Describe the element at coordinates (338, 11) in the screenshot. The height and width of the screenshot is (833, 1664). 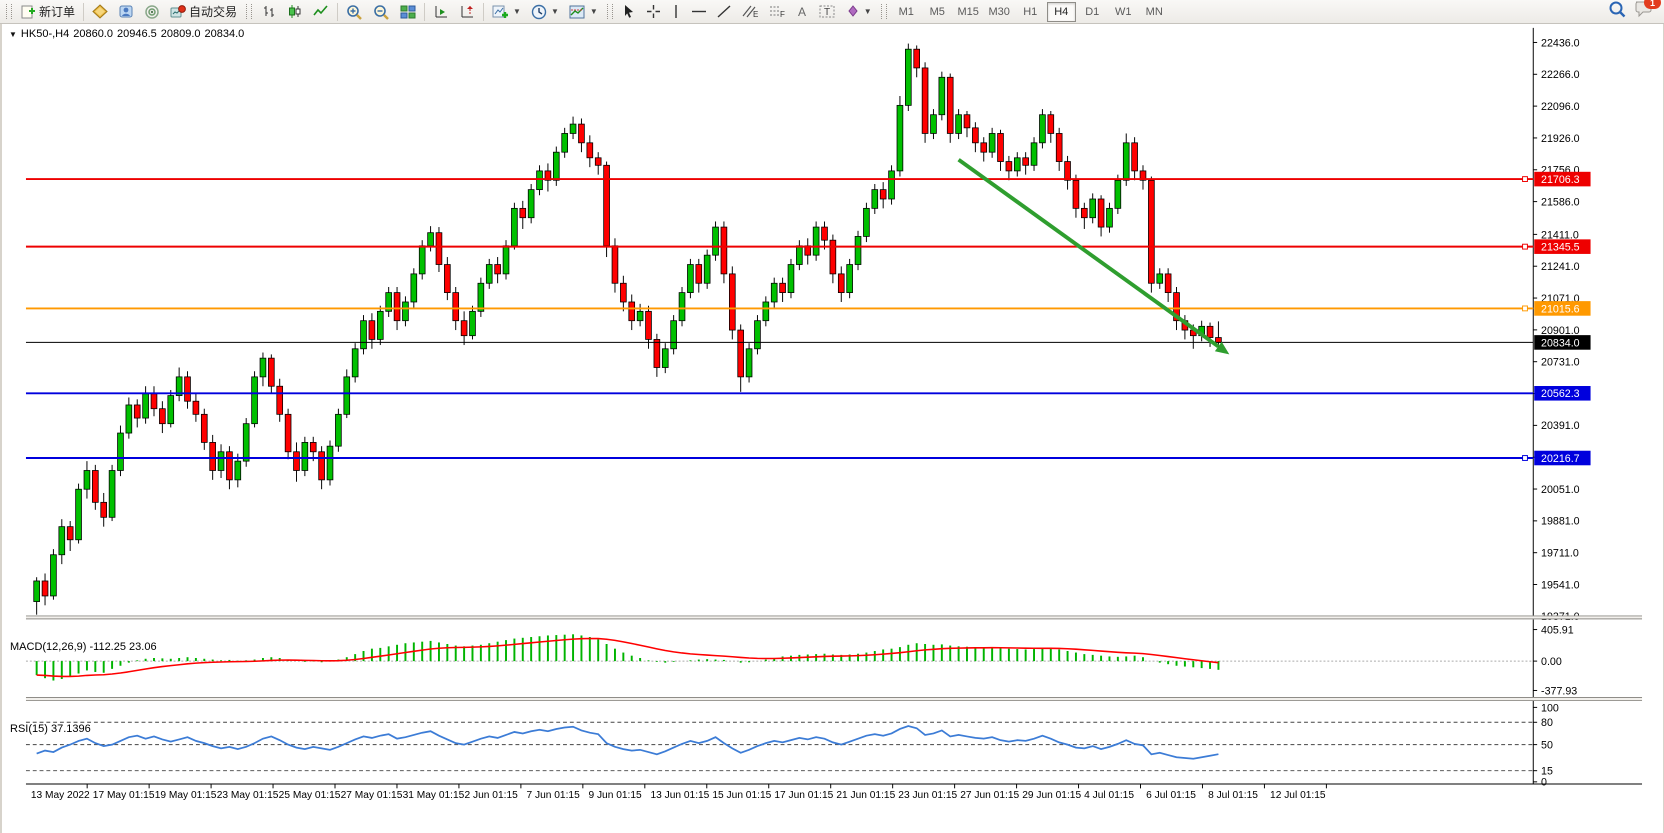
I see `toolbar-separator` at that location.